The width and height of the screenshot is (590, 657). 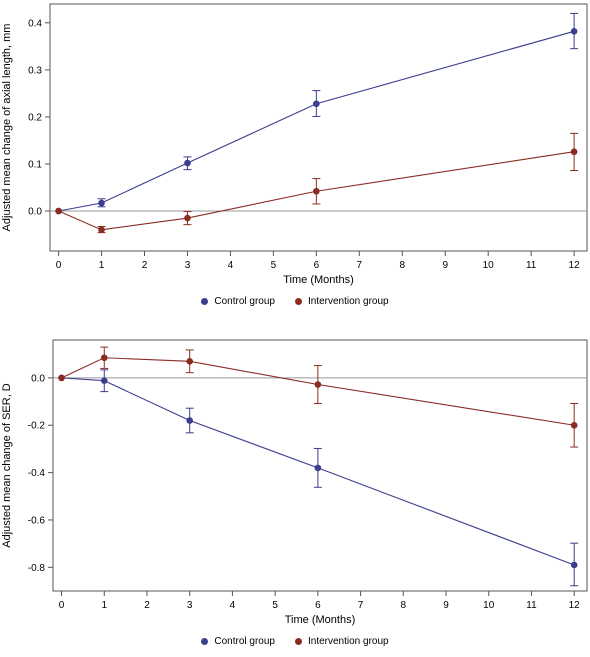 What do you see at coordinates (37, 568) in the screenshot?
I see `y-tick-label: -0.8` at bounding box center [37, 568].